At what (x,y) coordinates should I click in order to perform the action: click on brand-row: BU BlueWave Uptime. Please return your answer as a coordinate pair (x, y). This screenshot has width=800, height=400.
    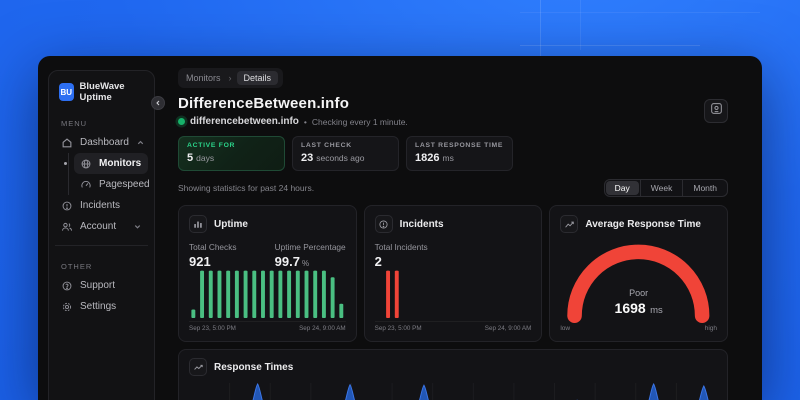
    Looking at the image, I should click on (101, 94).